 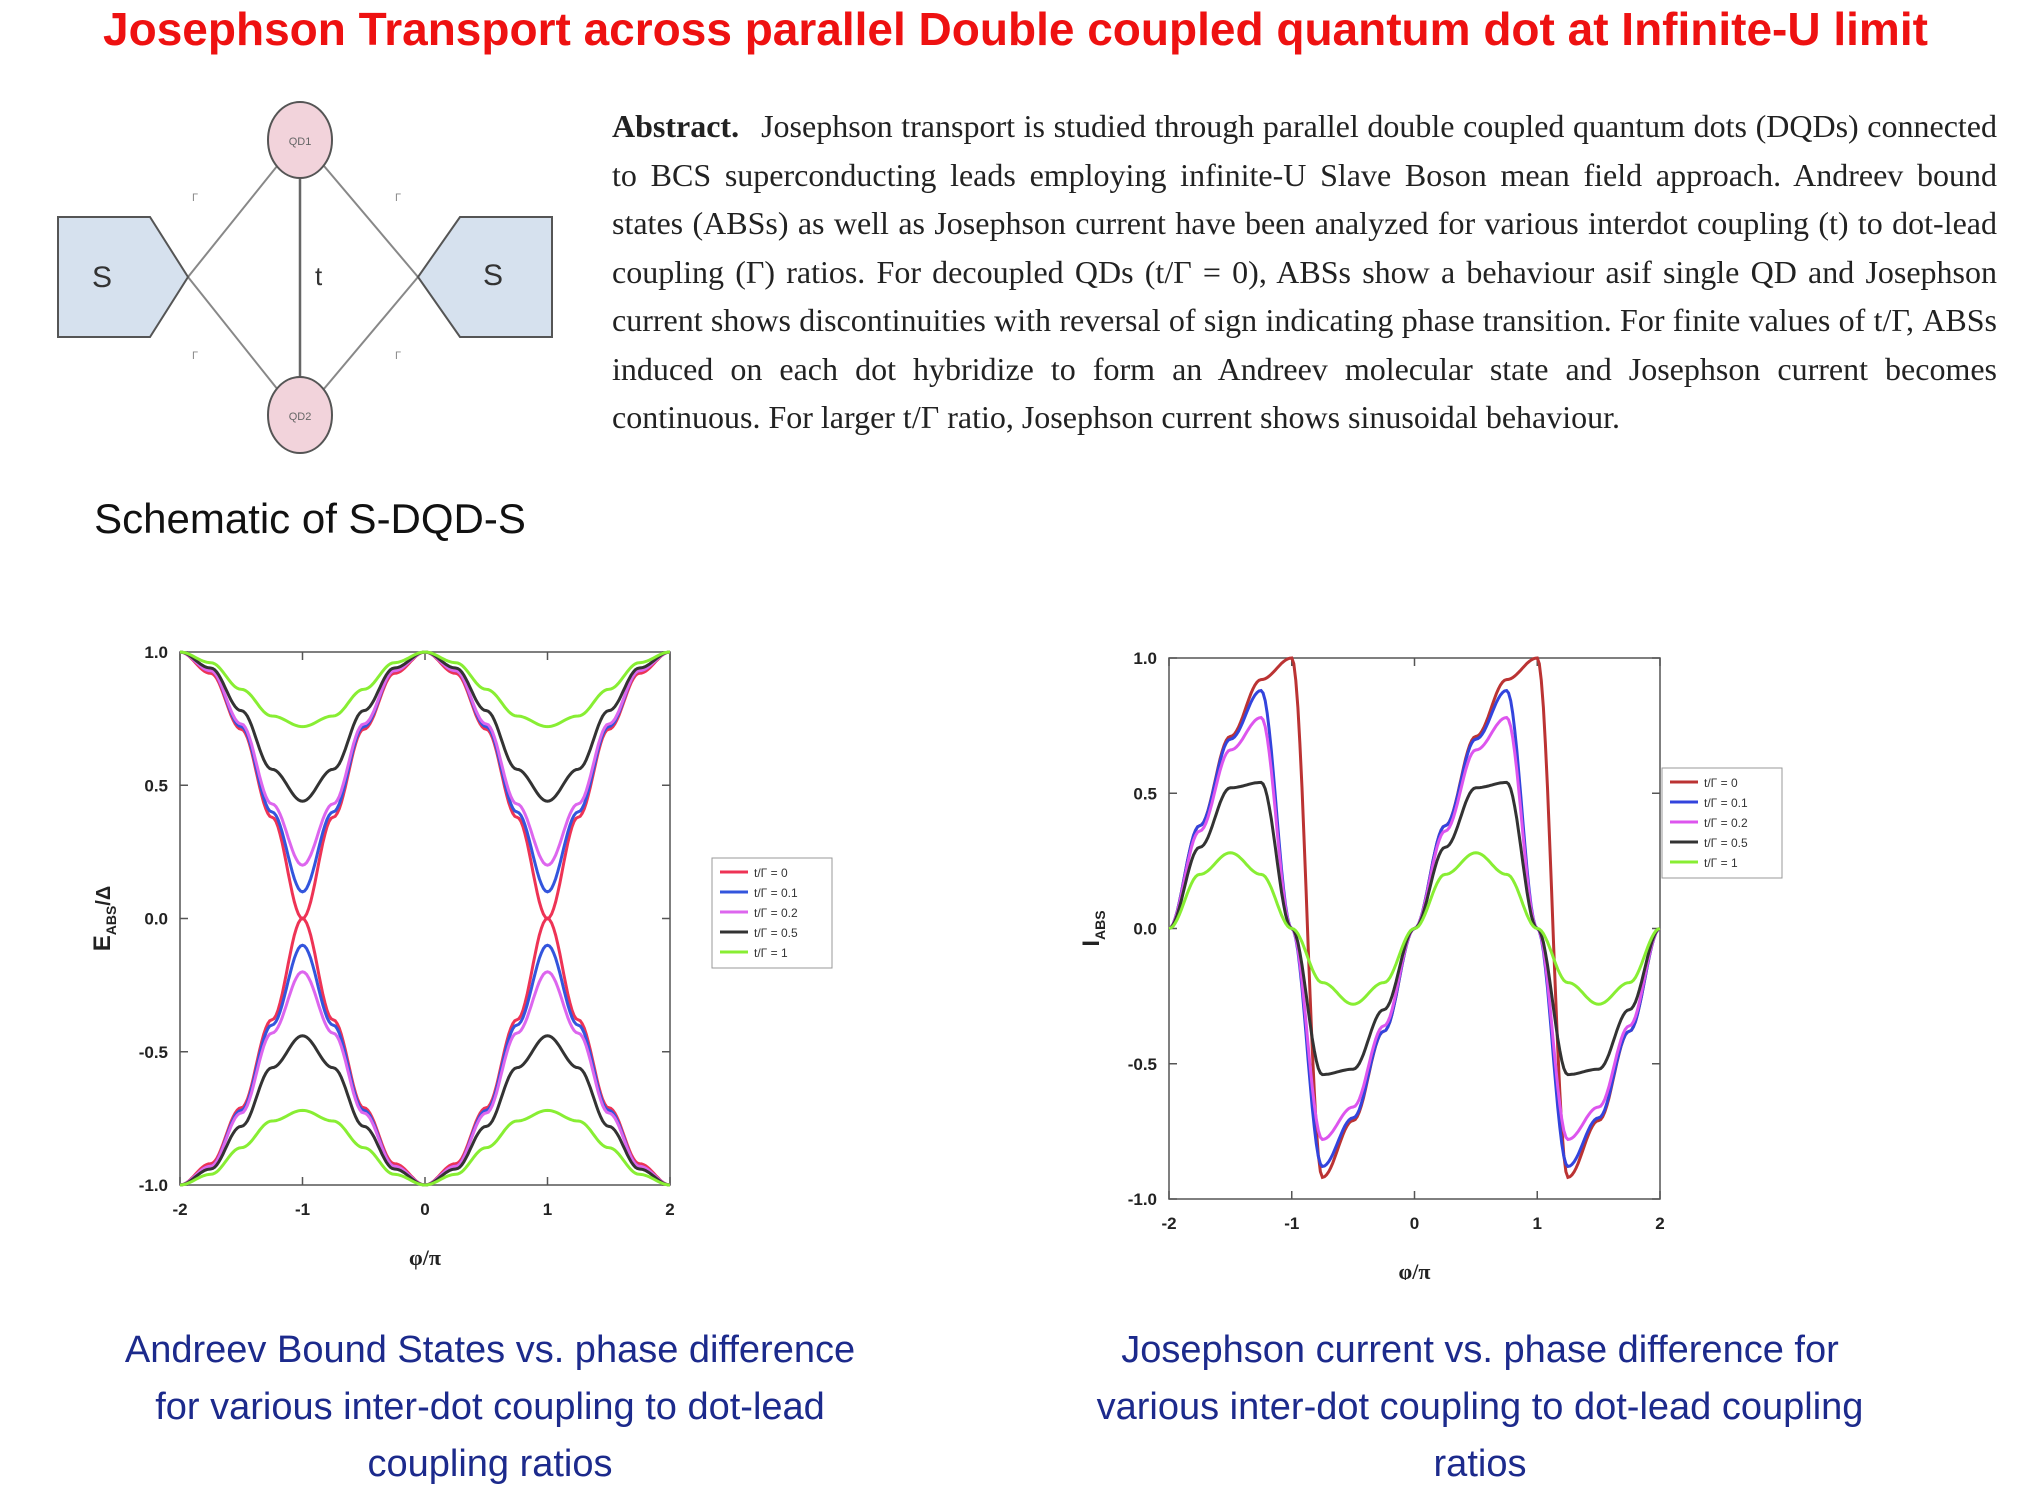 I want to click on interdot-label: t, so click(x=319, y=276).